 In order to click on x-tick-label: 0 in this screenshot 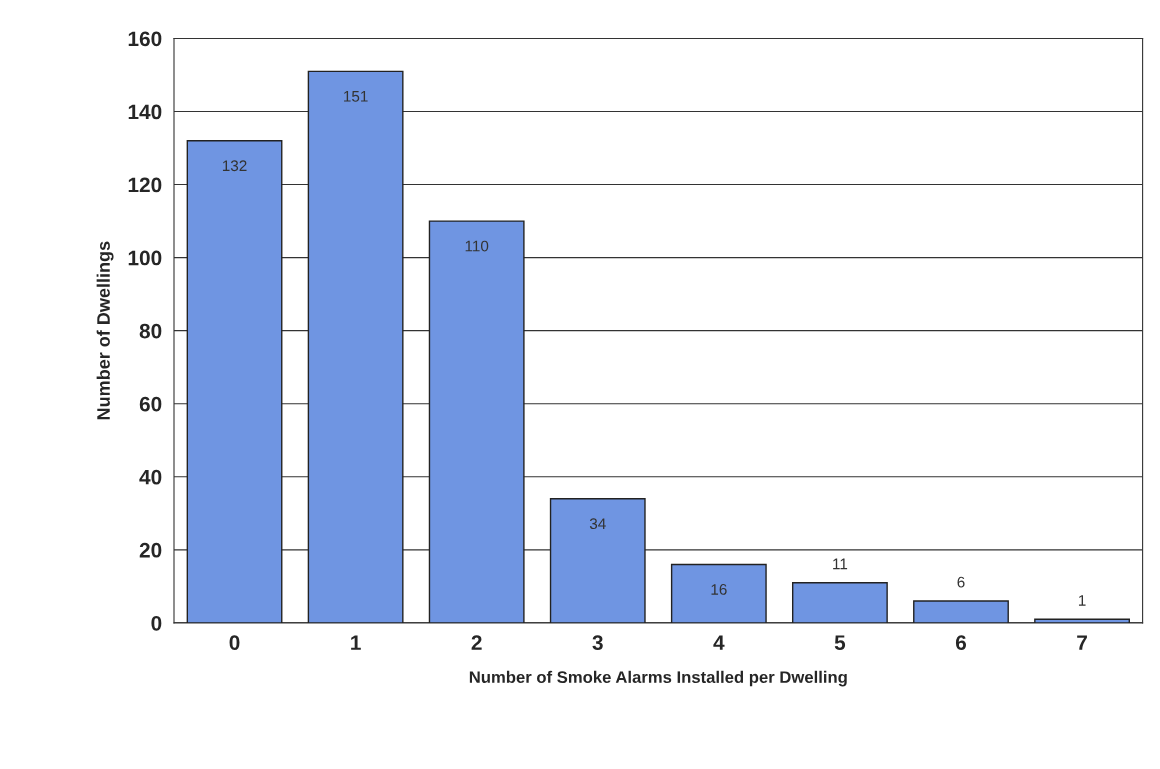, I will do `click(234, 642)`.